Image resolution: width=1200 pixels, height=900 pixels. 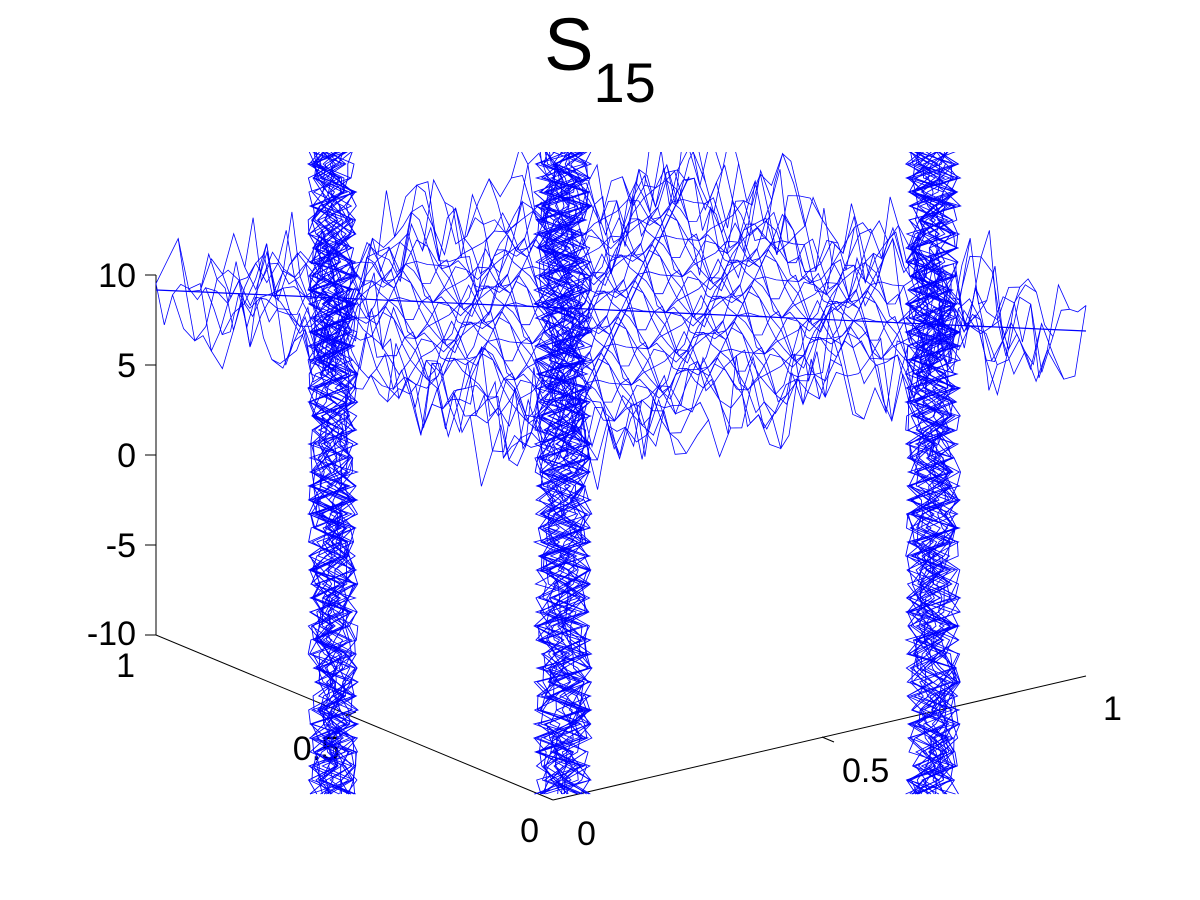 What do you see at coordinates (126, 456) in the screenshot?
I see `z-tick-label-0: 0` at bounding box center [126, 456].